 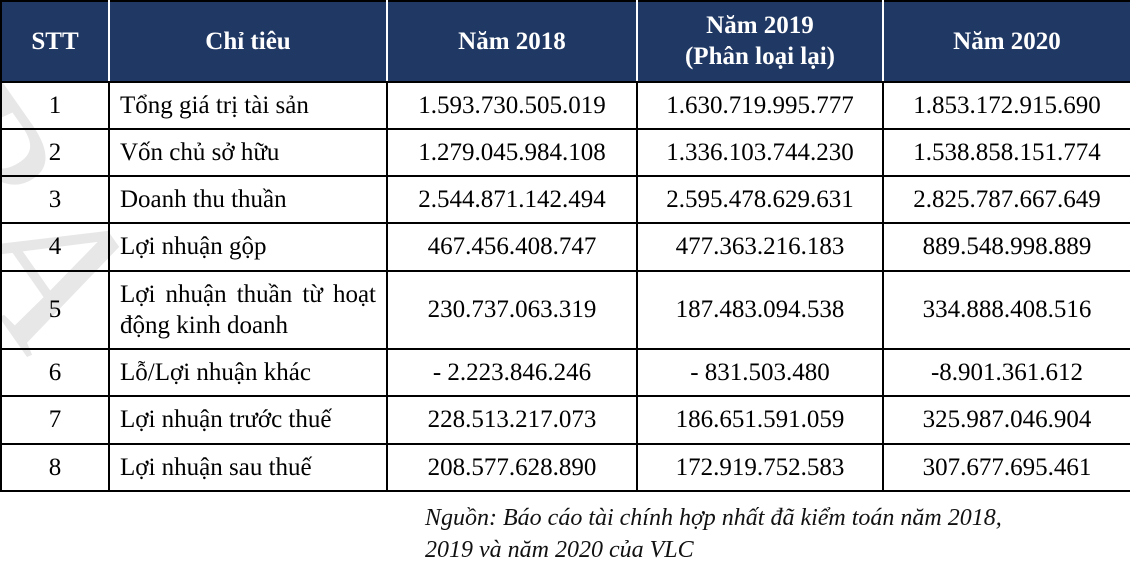 I want to click on row-value-2018: 1.279.045.984.108, so click(x=512, y=152).